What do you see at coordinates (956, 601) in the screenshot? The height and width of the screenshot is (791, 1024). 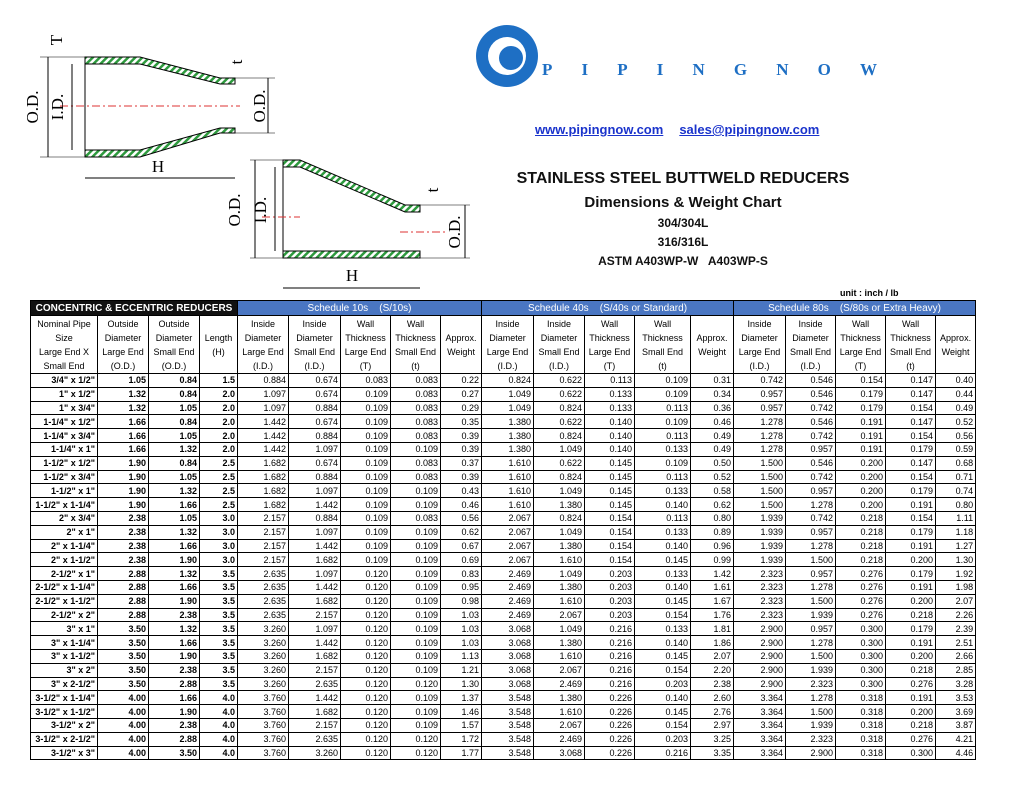 I see `value-cell: 2.07` at bounding box center [956, 601].